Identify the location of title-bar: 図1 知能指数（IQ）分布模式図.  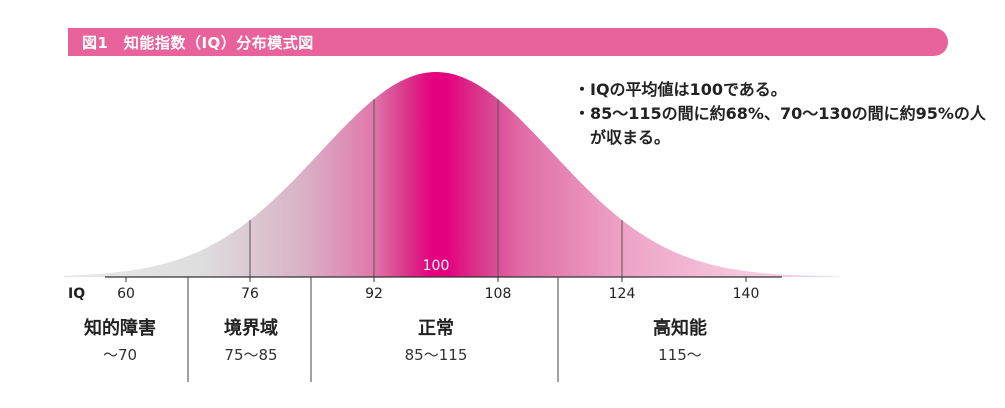
(508, 42).